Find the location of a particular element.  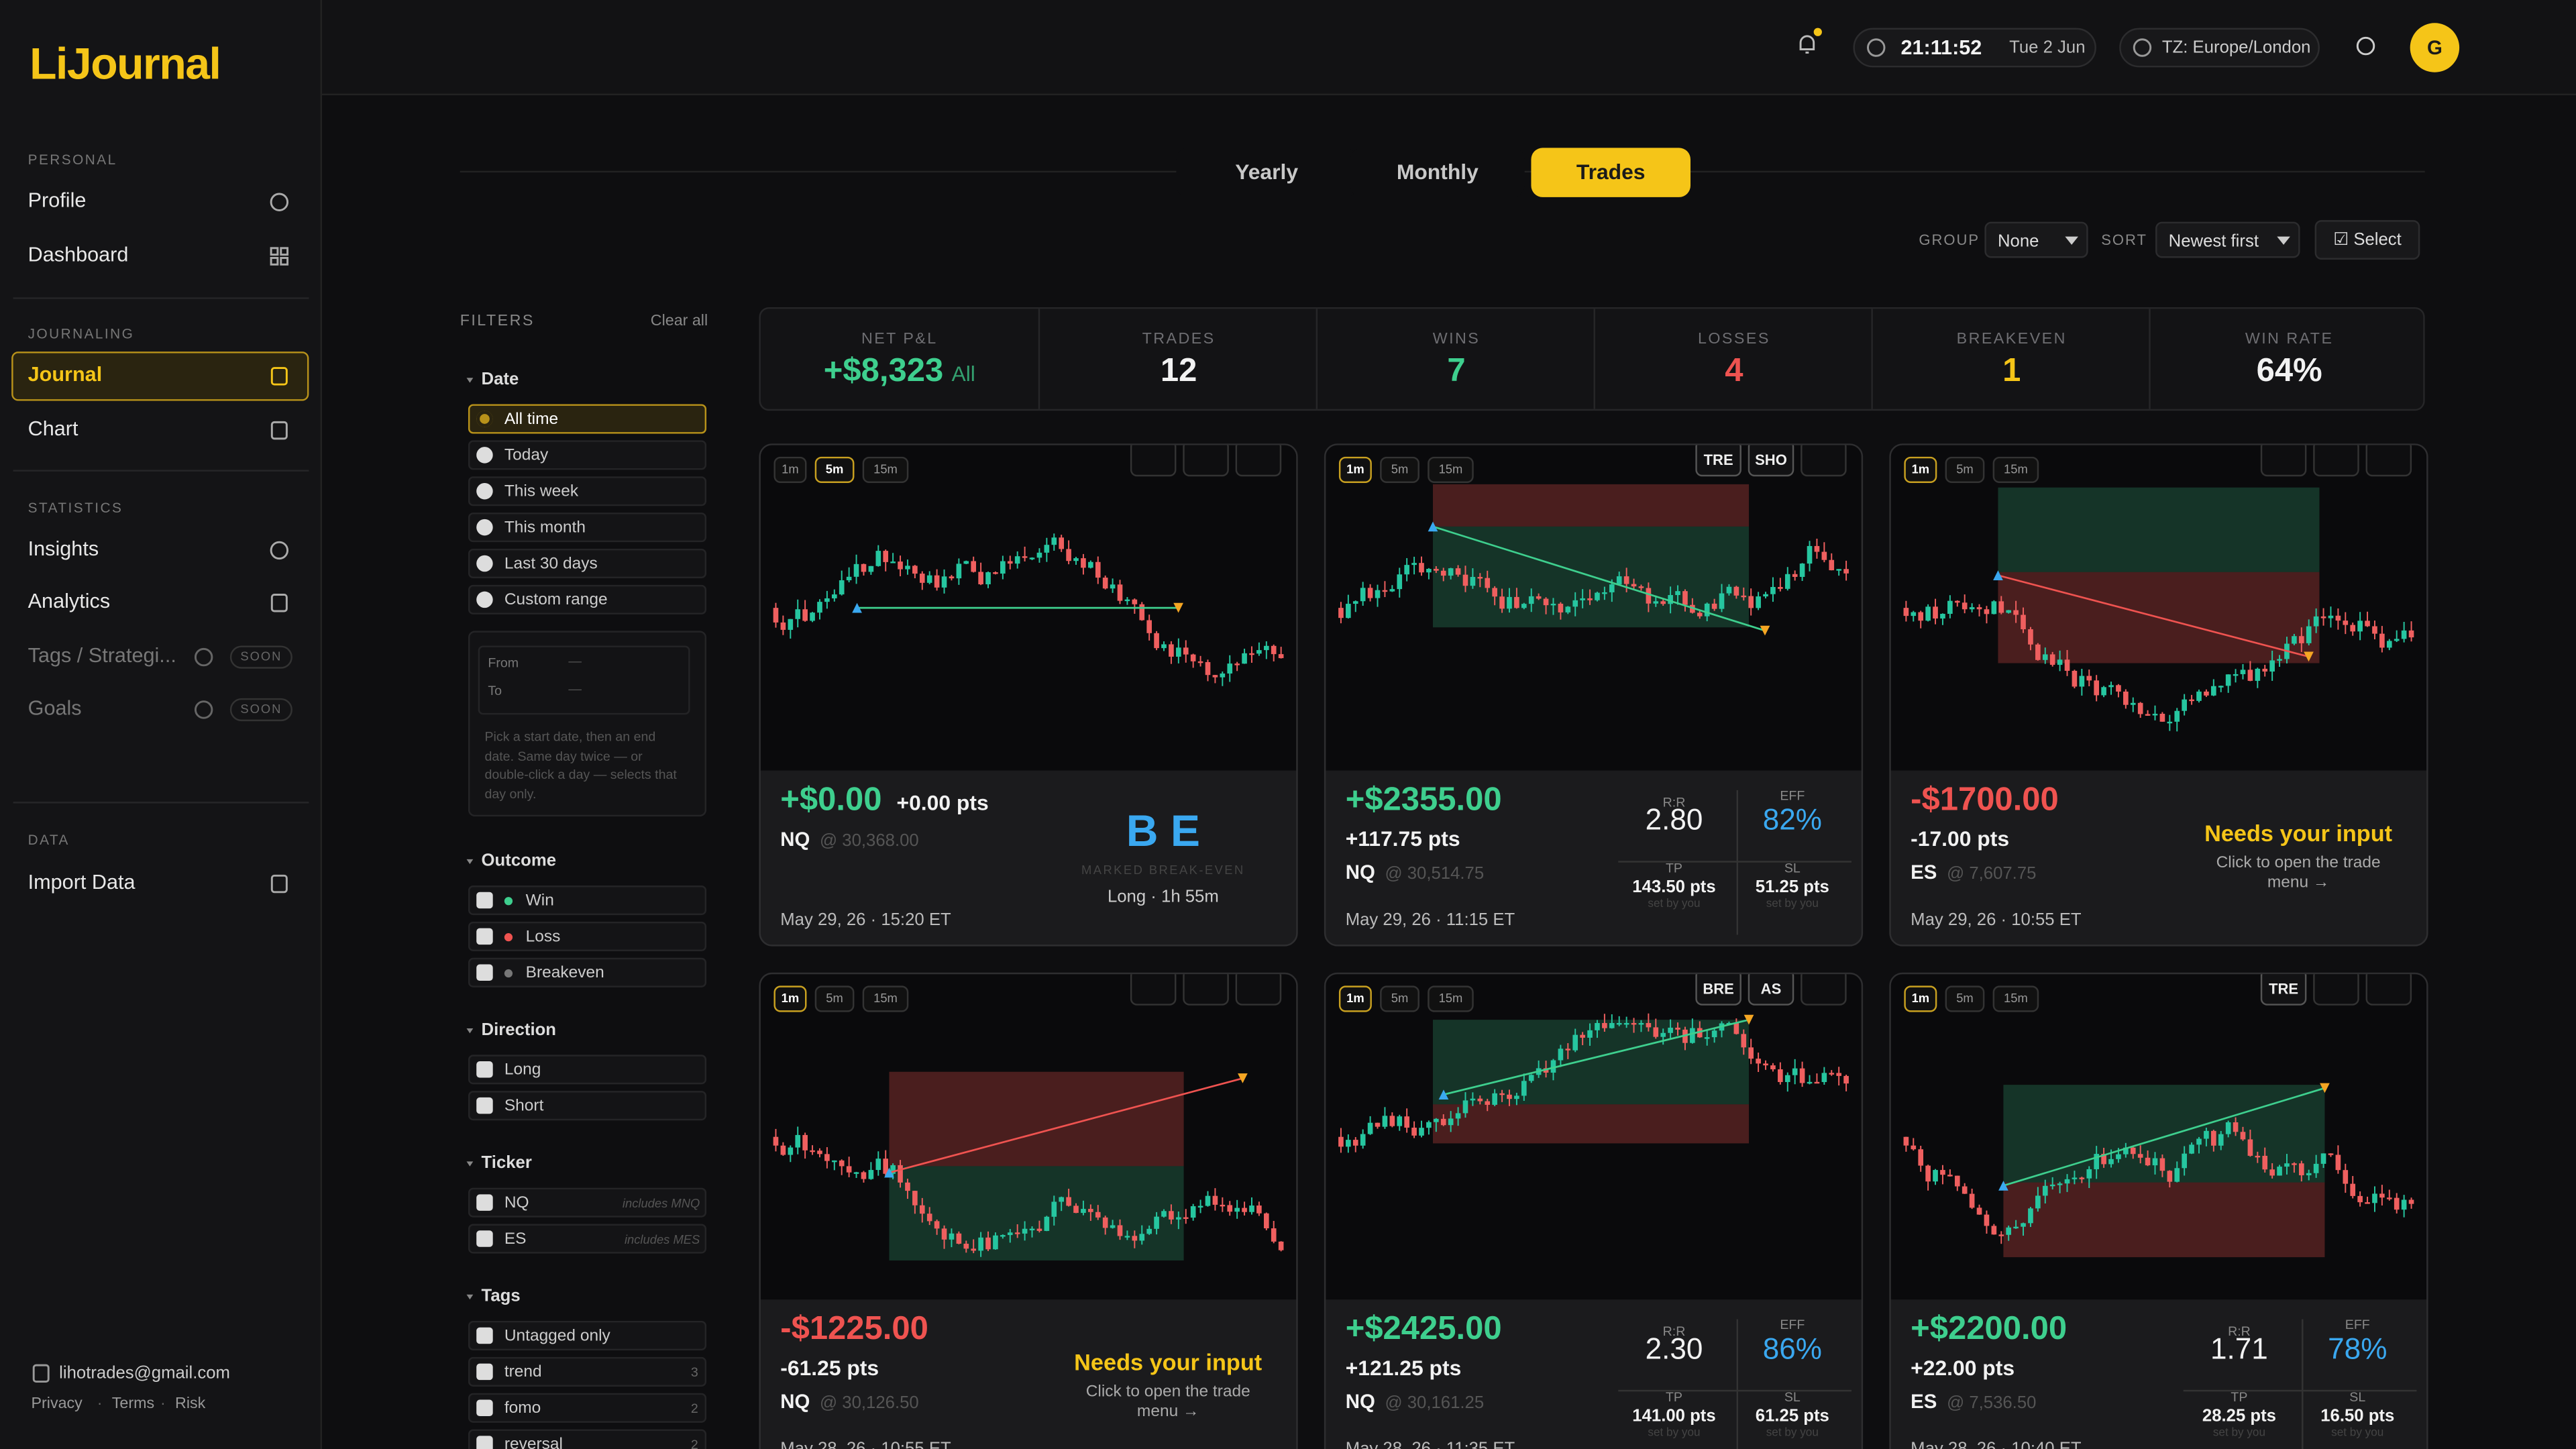

footer-link: Privacy is located at coordinates (57, 1404).